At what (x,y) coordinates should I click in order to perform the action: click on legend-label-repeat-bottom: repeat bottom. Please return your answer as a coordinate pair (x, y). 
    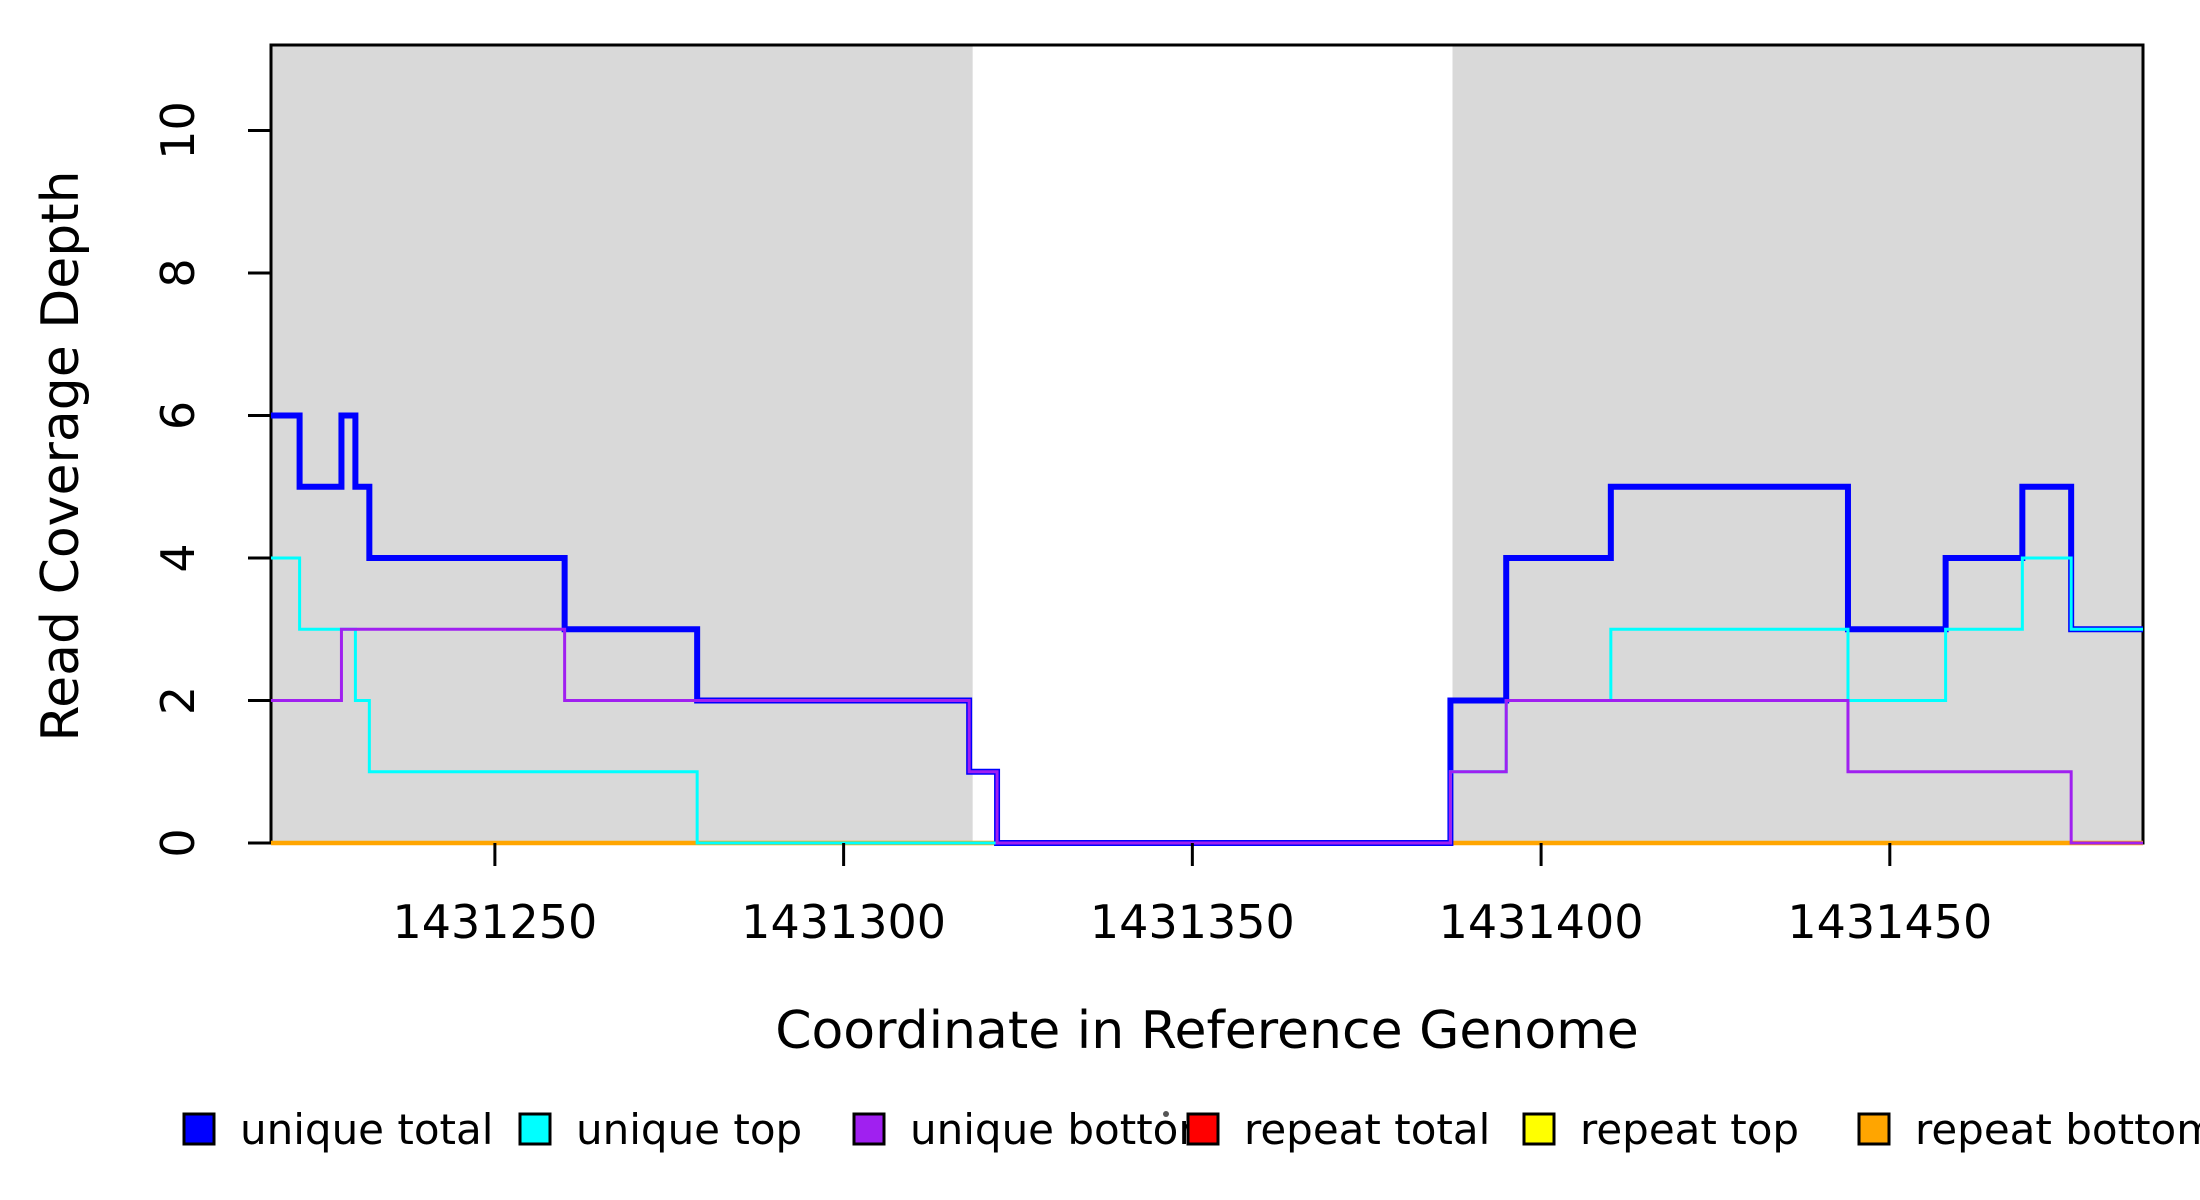
    Looking at the image, I should click on (2057, 1129).